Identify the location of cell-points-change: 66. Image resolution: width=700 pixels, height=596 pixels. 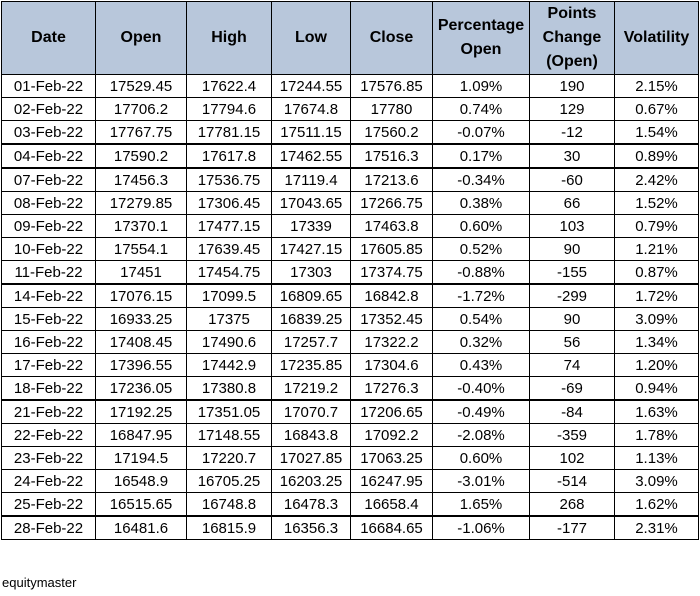
(572, 203).